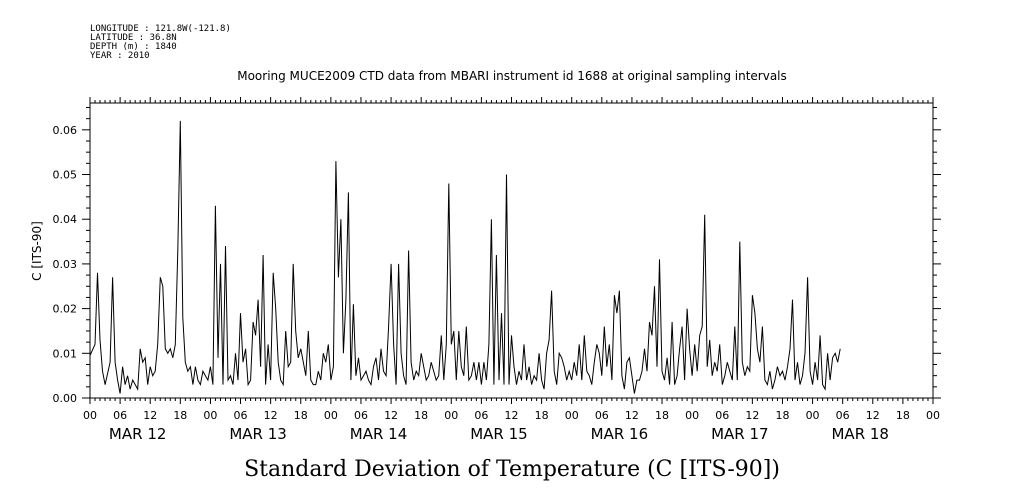 The height and width of the screenshot is (504, 1009). Describe the element at coordinates (37, 251) in the screenshot. I see `y-axis-label: C [ITS-90]` at that location.